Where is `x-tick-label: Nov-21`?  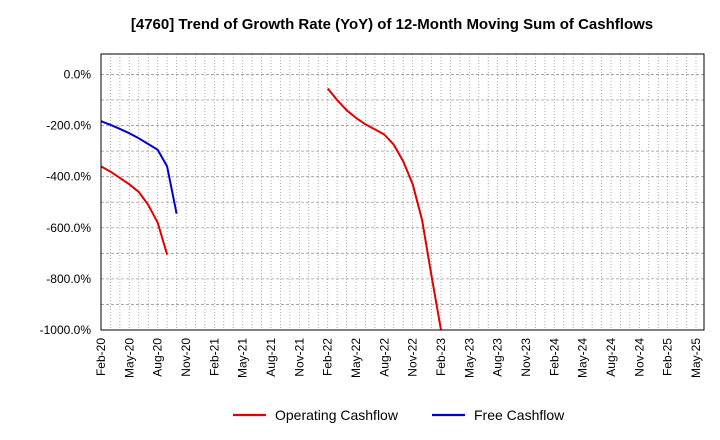
x-tick-label: Nov-21 is located at coordinates (299, 357).